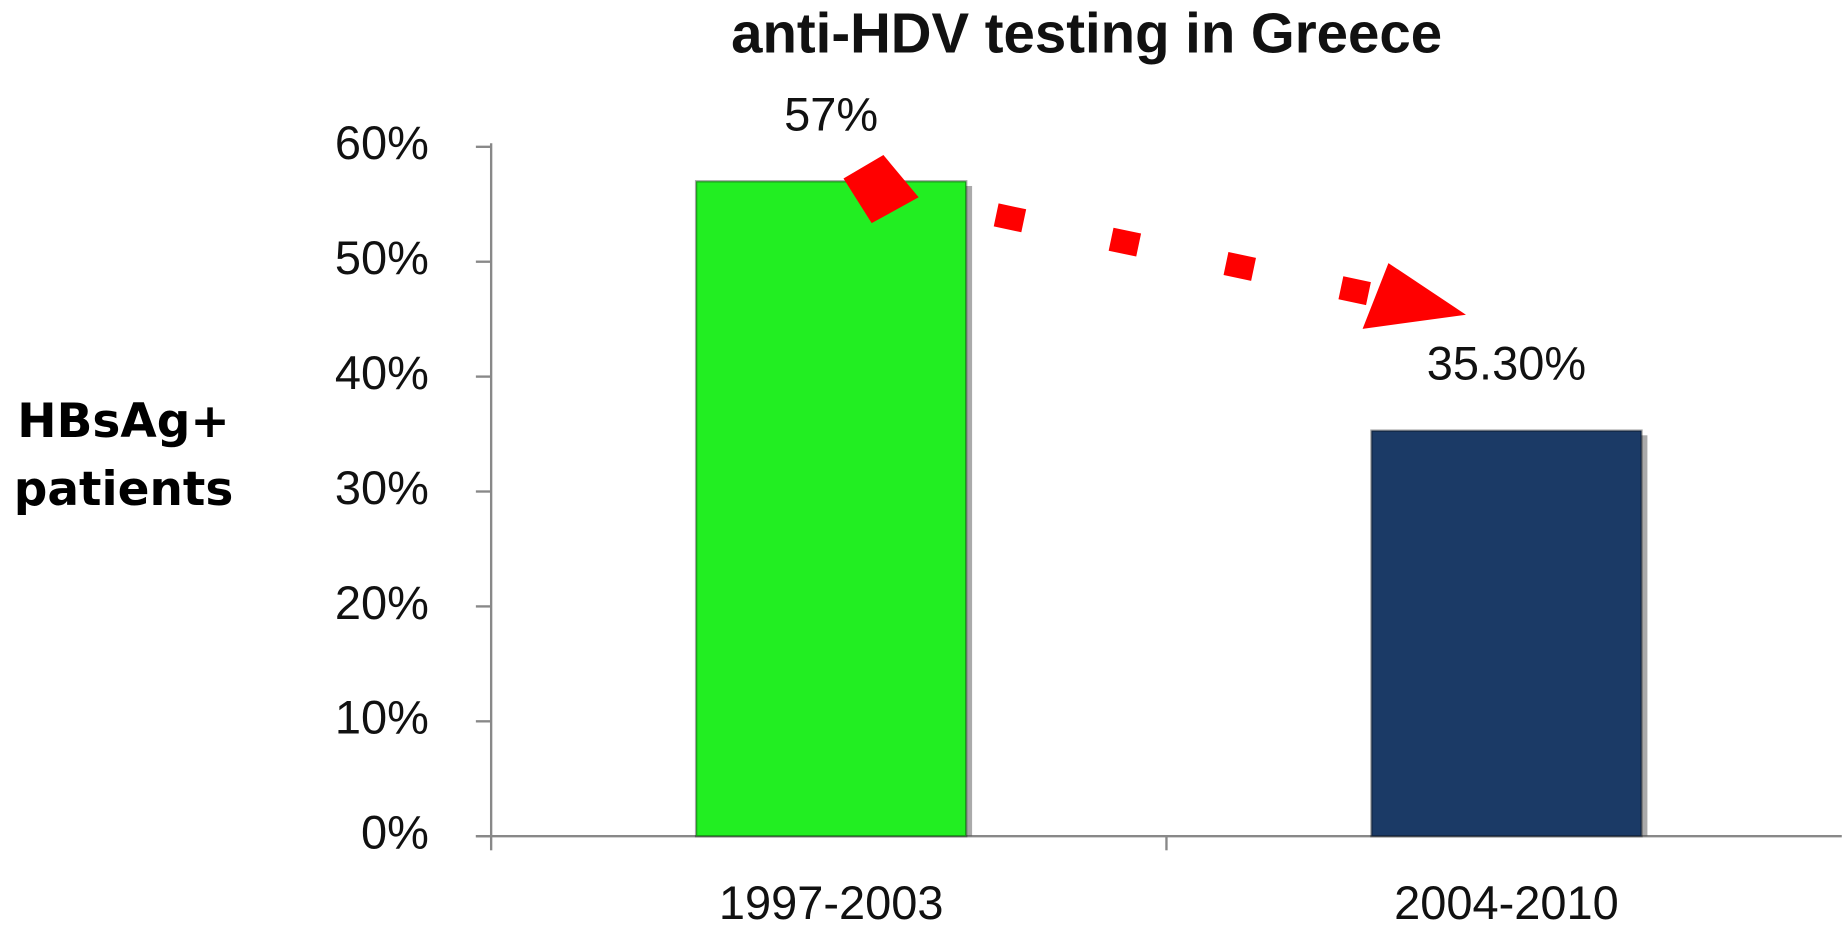 Image resolution: width=1842 pixels, height=929 pixels. I want to click on y-tick-label: 60%, so click(382, 142).